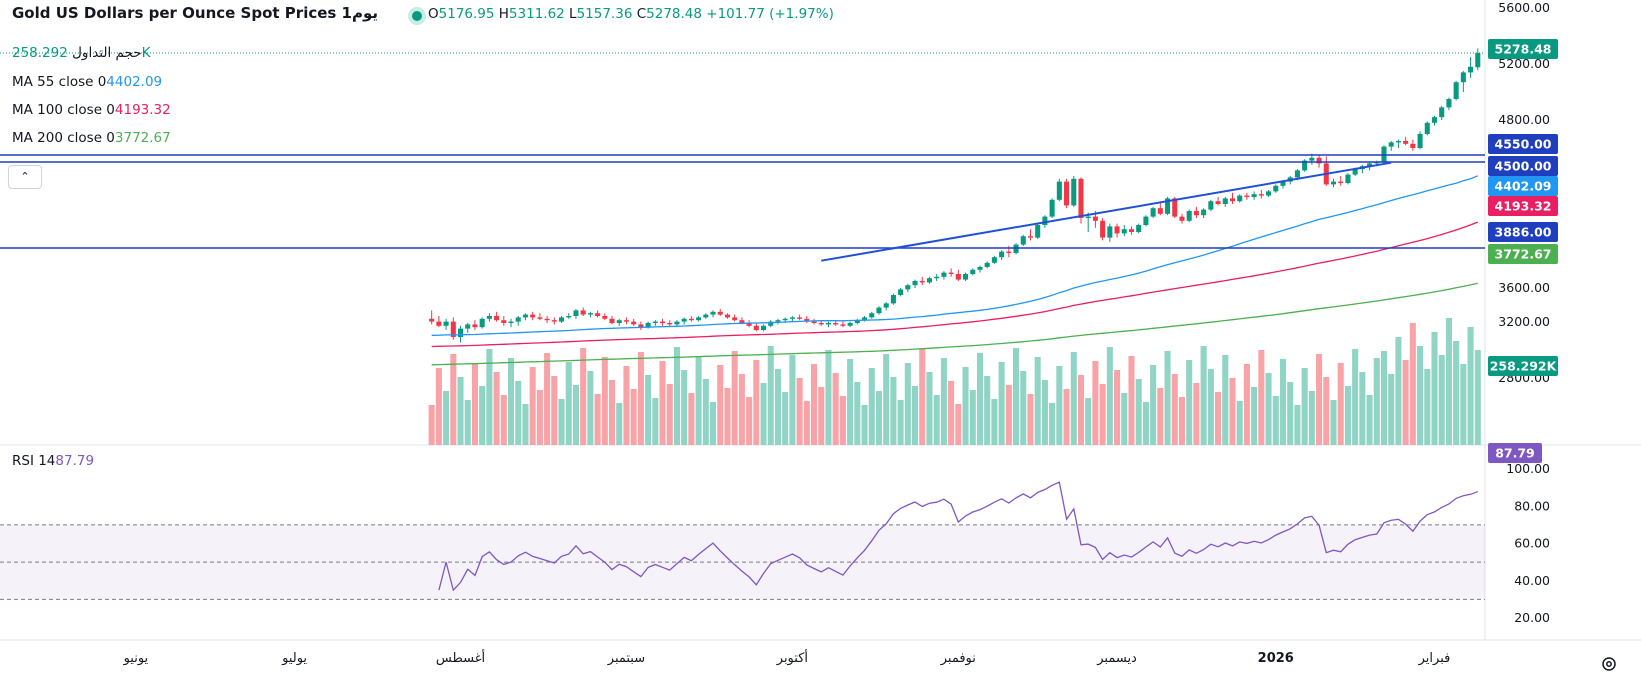 This screenshot has height=681, width=1641. I want to click on low-value: 5157.36, so click(604, 14).